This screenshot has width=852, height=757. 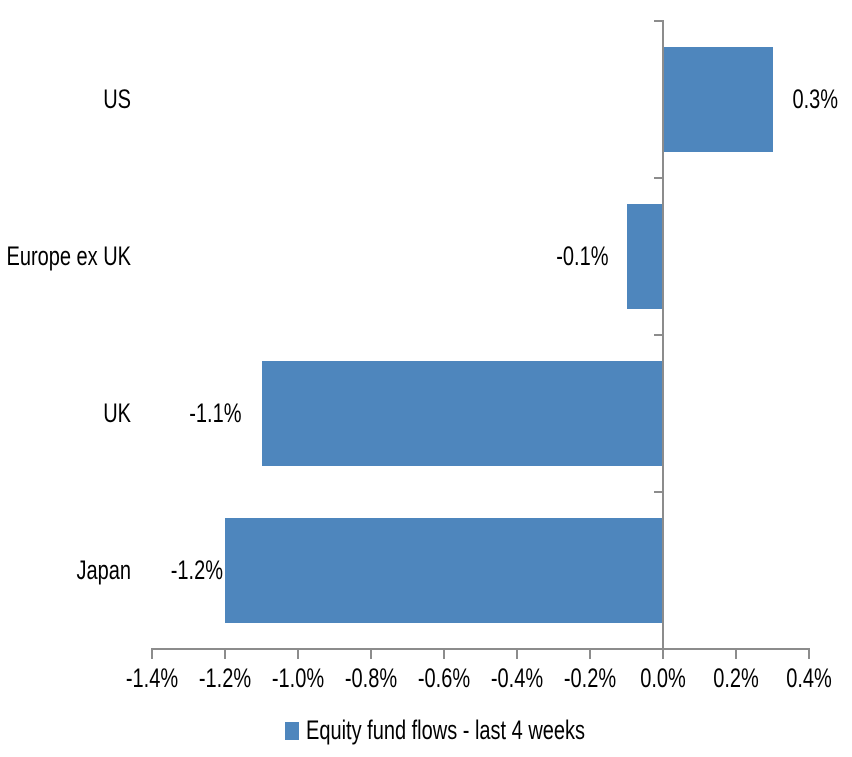 What do you see at coordinates (292, 731) in the screenshot?
I see `legend-swatch` at bounding box center [292, 731].